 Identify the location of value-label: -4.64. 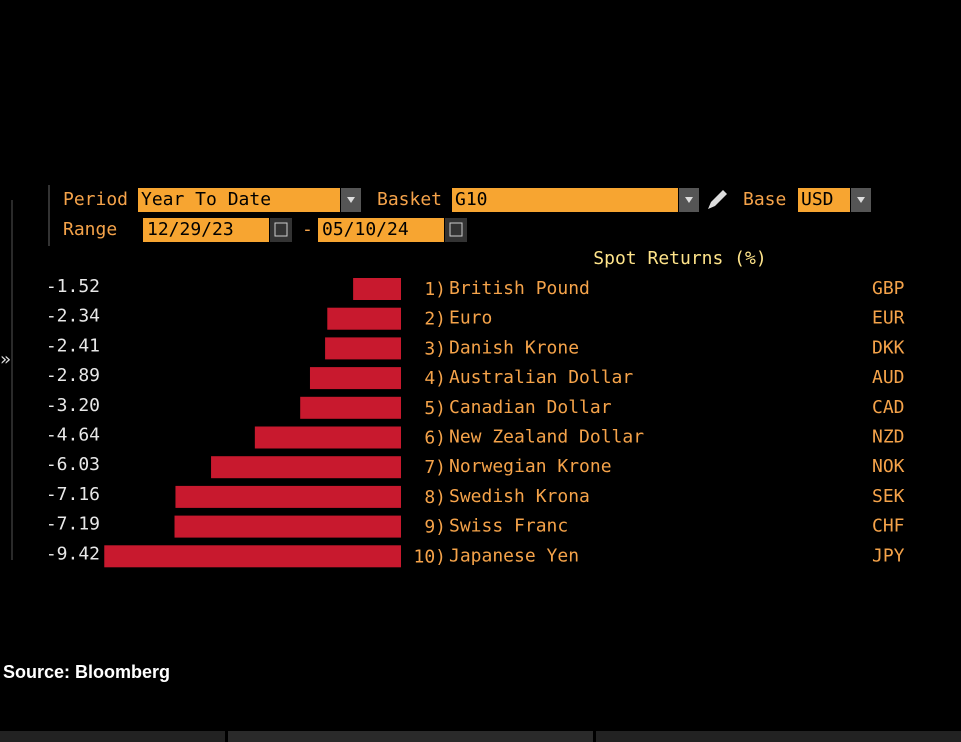
(73, 435).